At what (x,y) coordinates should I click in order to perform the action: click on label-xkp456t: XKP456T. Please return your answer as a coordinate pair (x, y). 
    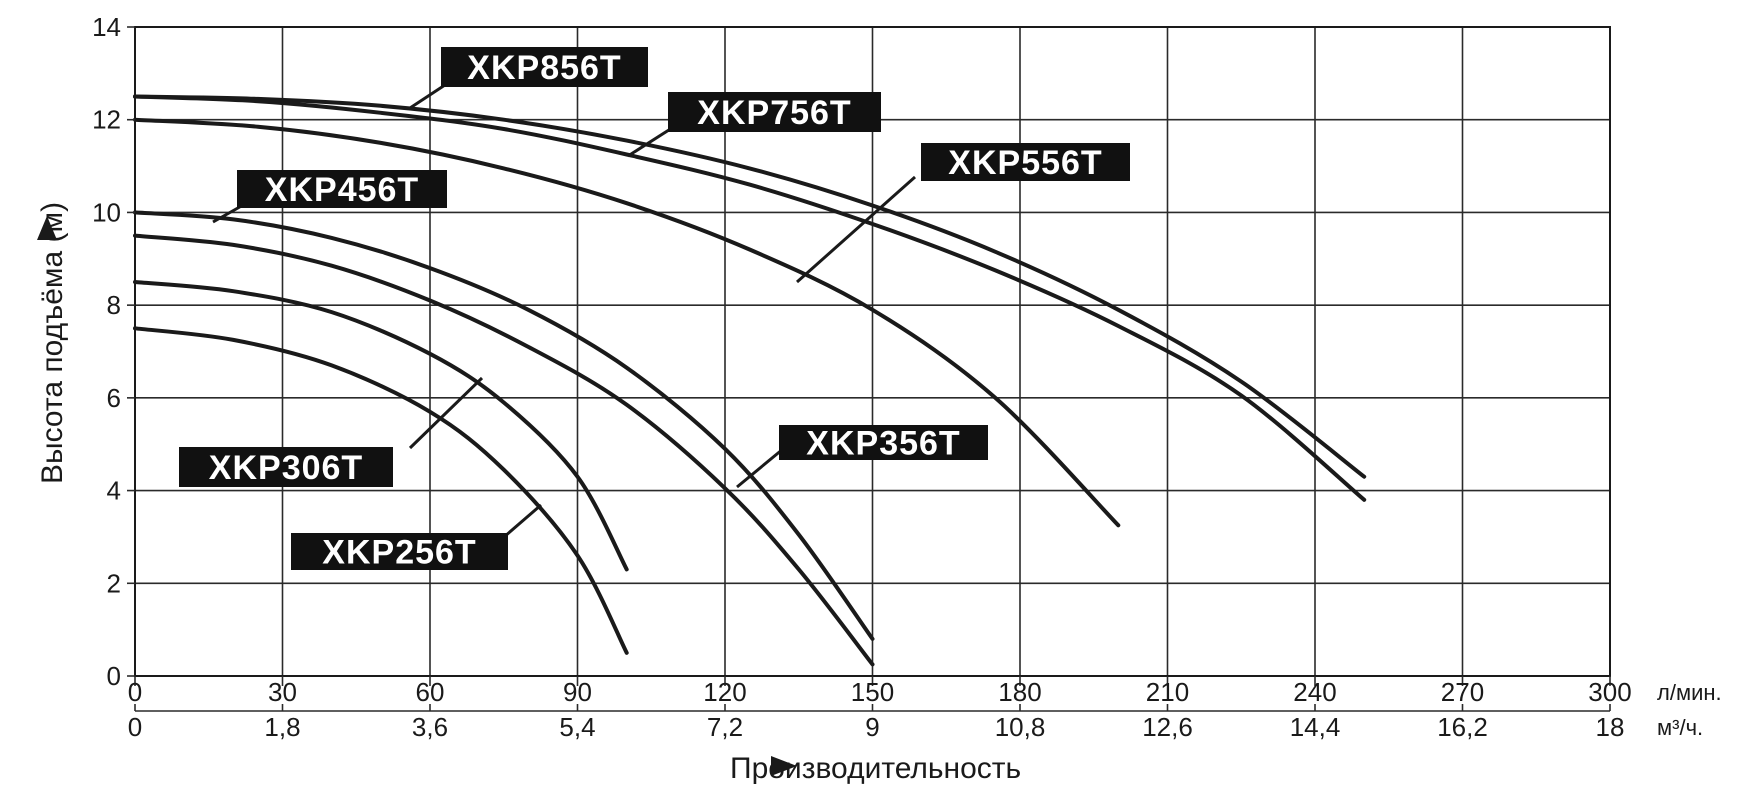
    Looking at the image, I should click on (342, 190).